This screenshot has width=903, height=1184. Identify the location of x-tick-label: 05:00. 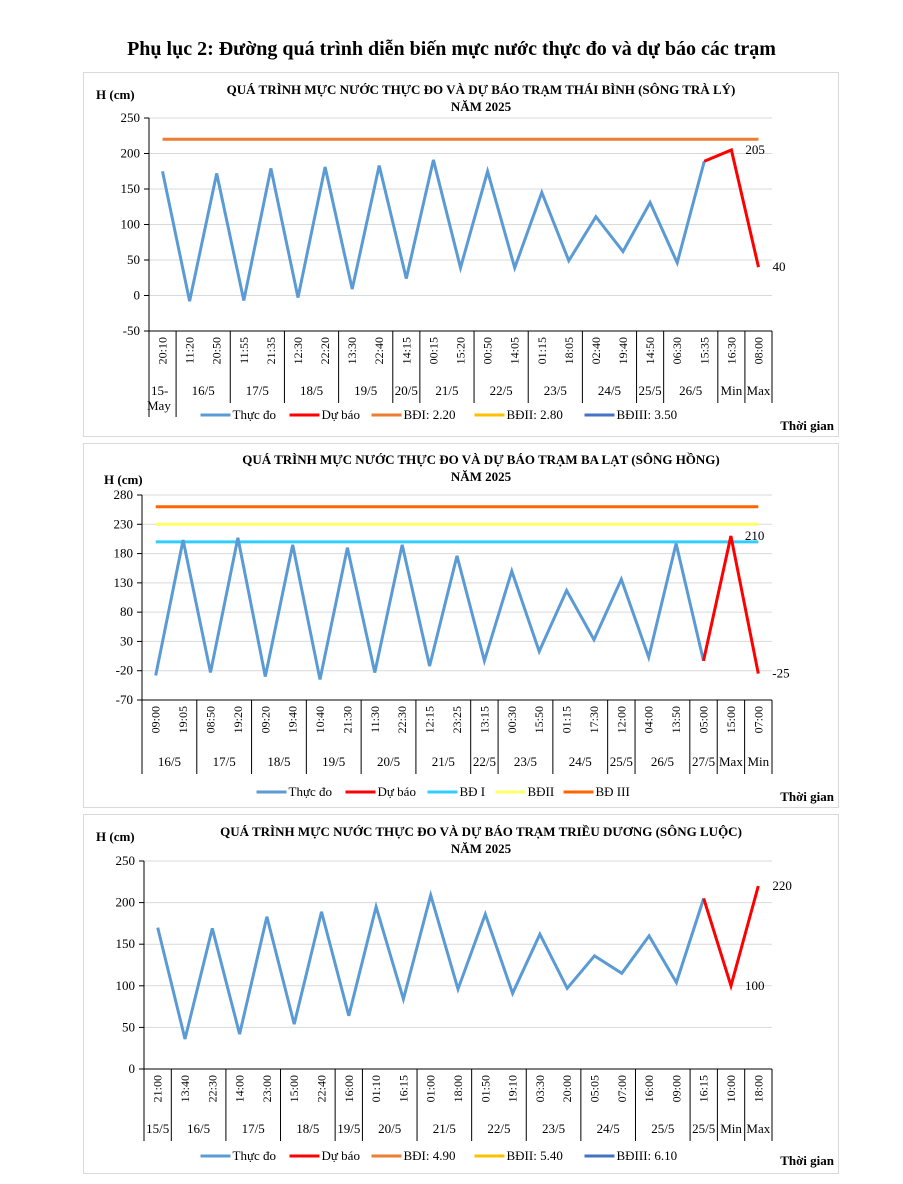
(704, 719).